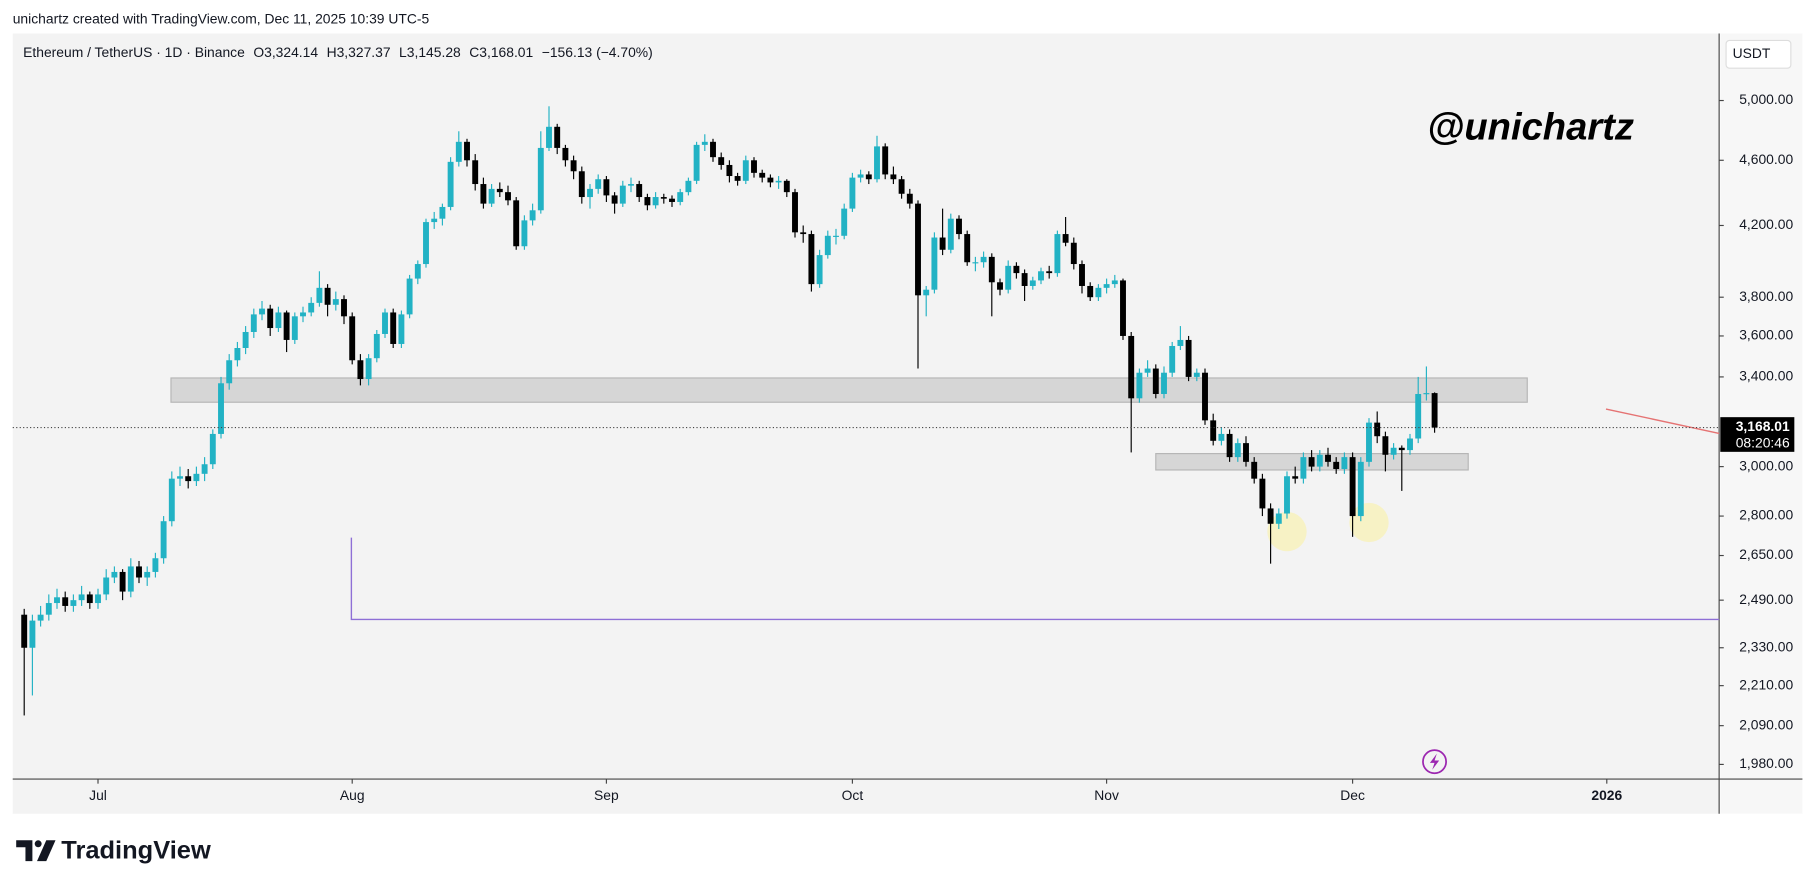  I want to click on icon-bolt, so click(1434, 761).